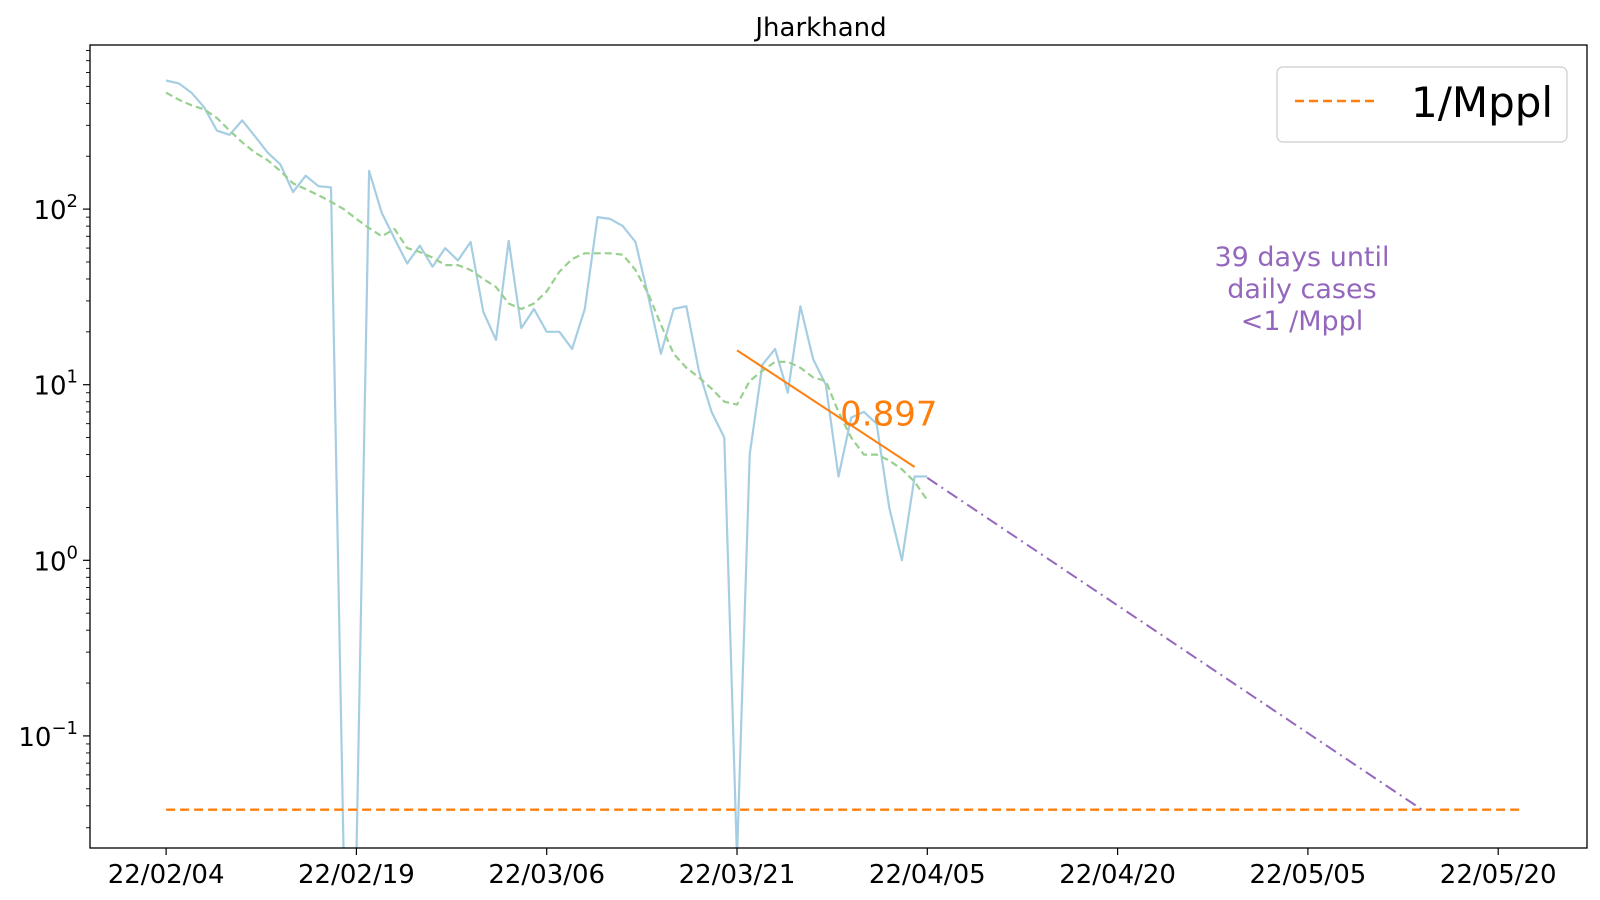  What do you see at coordinates (1117, 875) in the screenshot?
I see `x-tick-label: 22/04/20` at bounding box center [1117, 875].